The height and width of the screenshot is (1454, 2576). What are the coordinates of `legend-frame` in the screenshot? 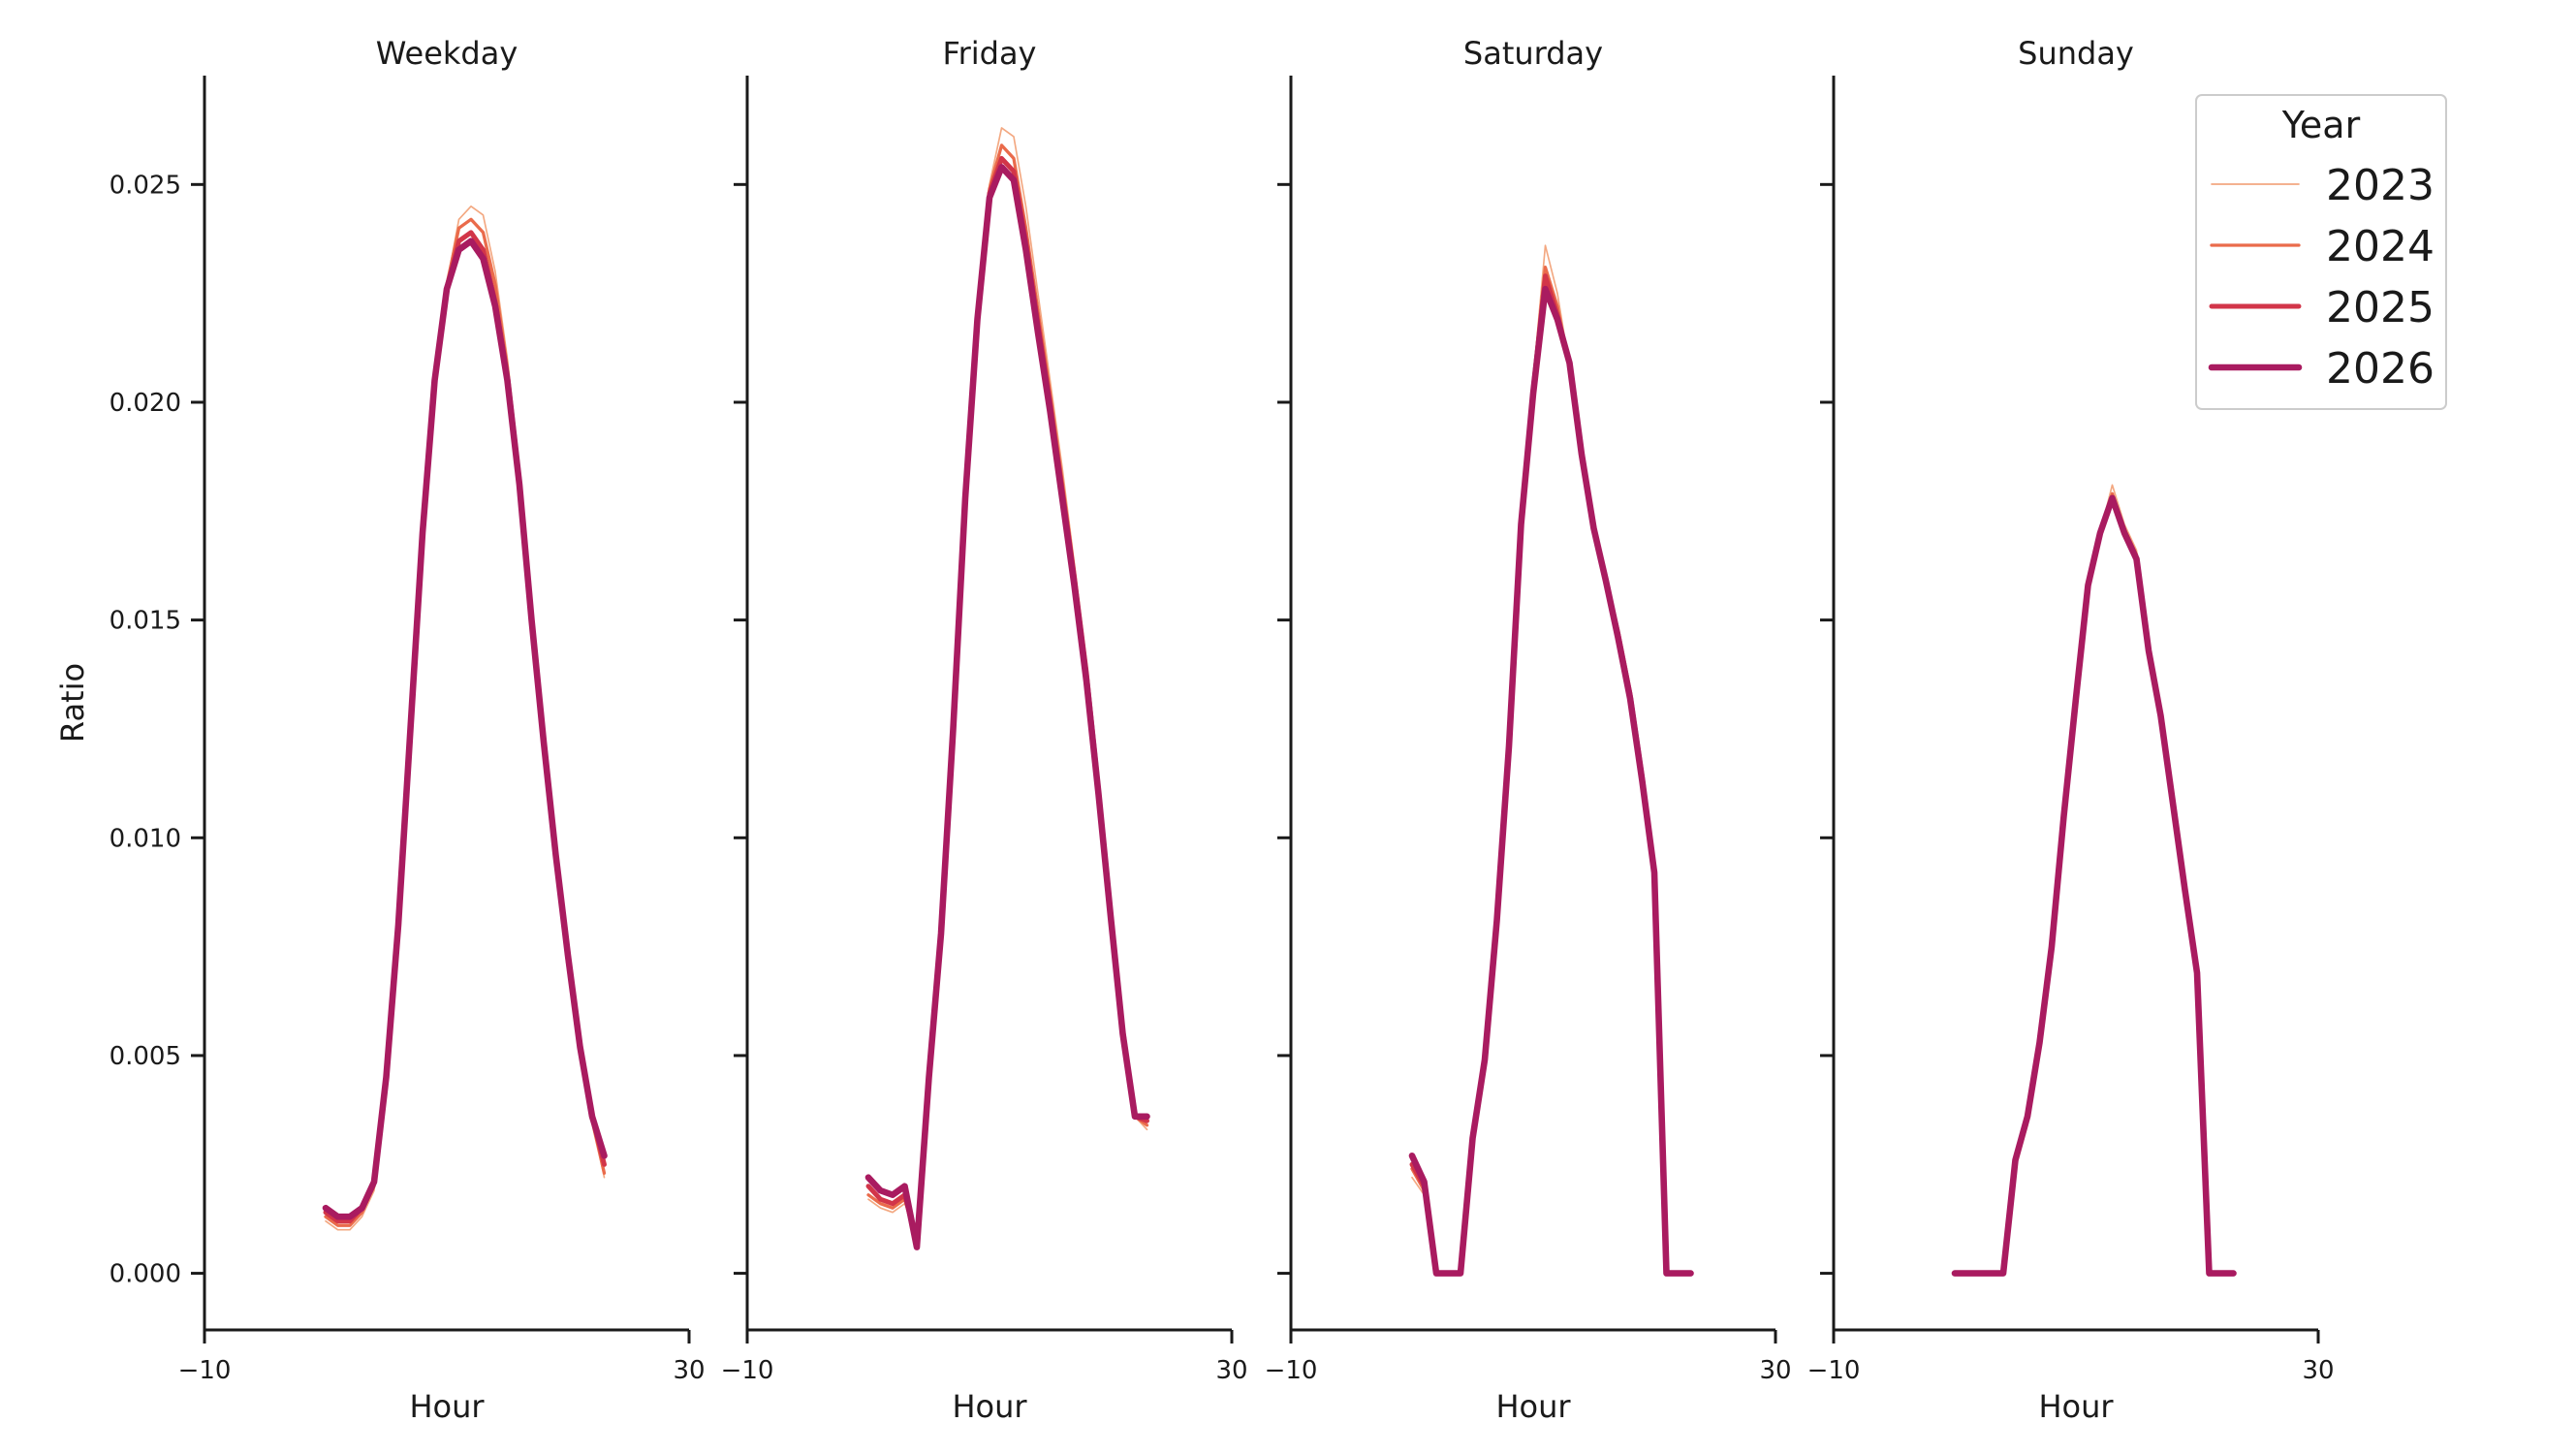 It's located at (2321, 252).